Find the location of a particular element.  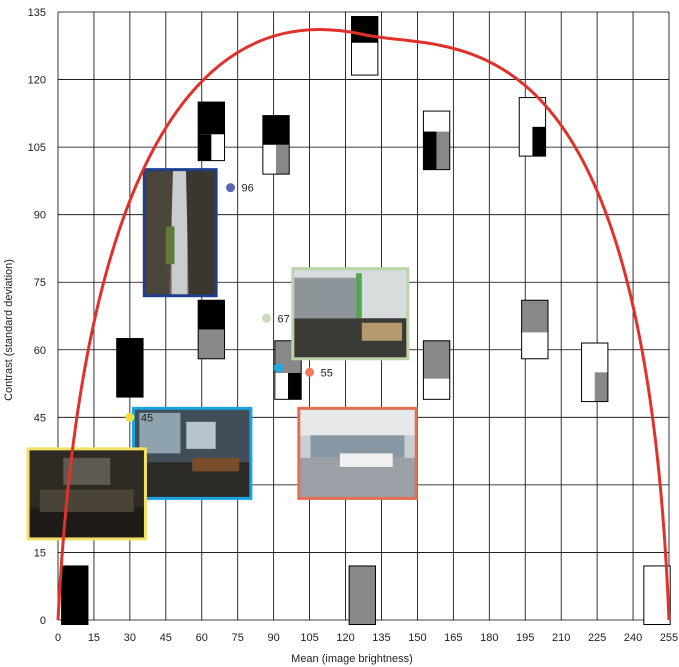

x-tick-label: 60 is located at coordinates (202, 638).